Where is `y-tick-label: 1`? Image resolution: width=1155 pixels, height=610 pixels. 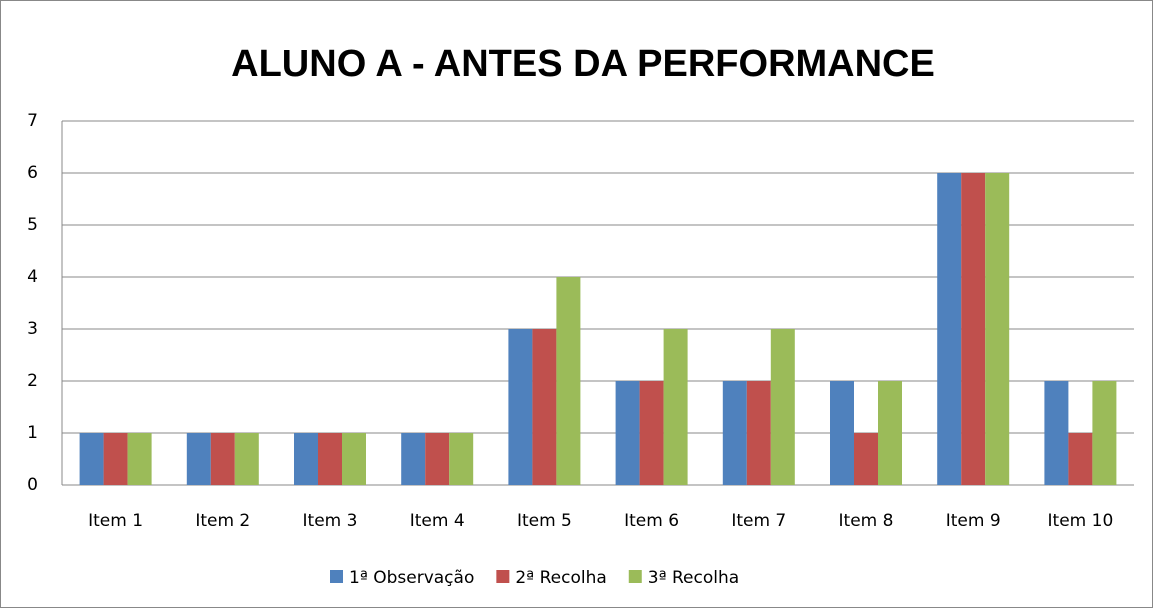
y-tick-label: 1 is located at coordinates (32, 433).